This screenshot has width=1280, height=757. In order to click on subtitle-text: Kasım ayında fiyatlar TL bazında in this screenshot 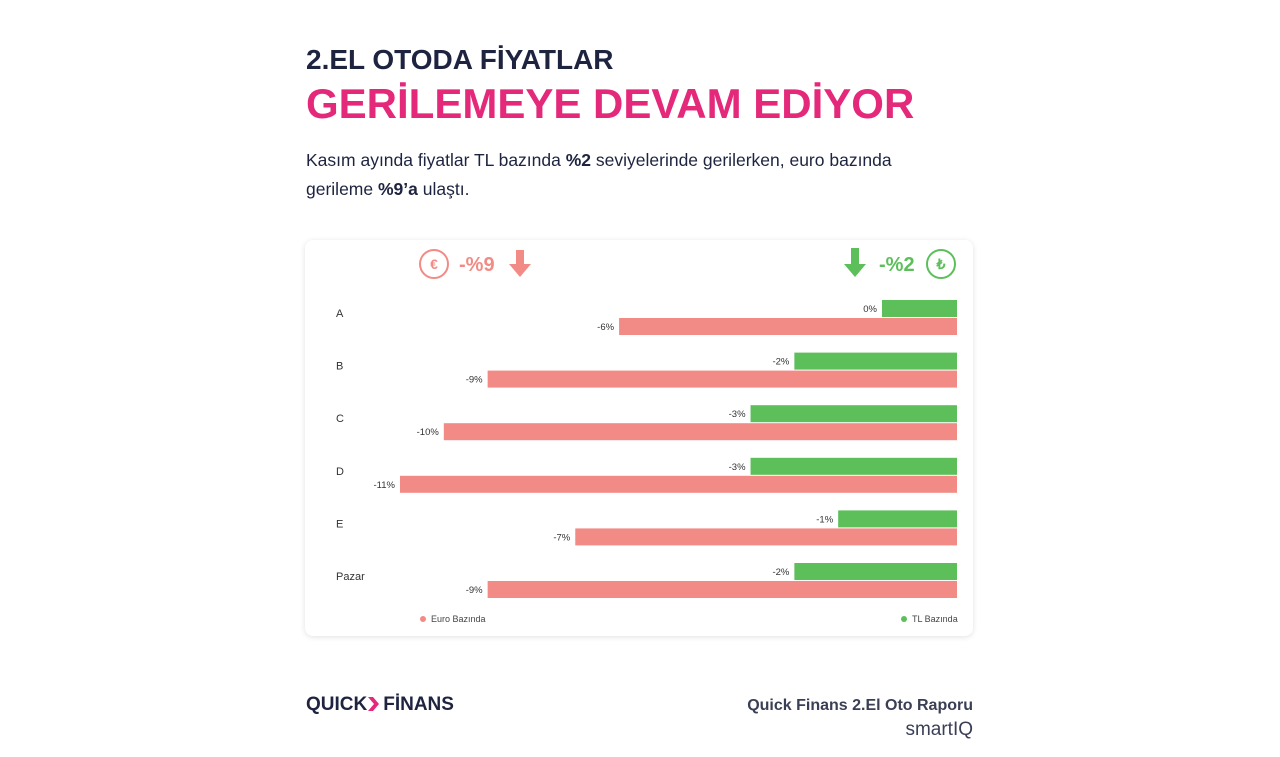, I will do `click(436, 160)`.